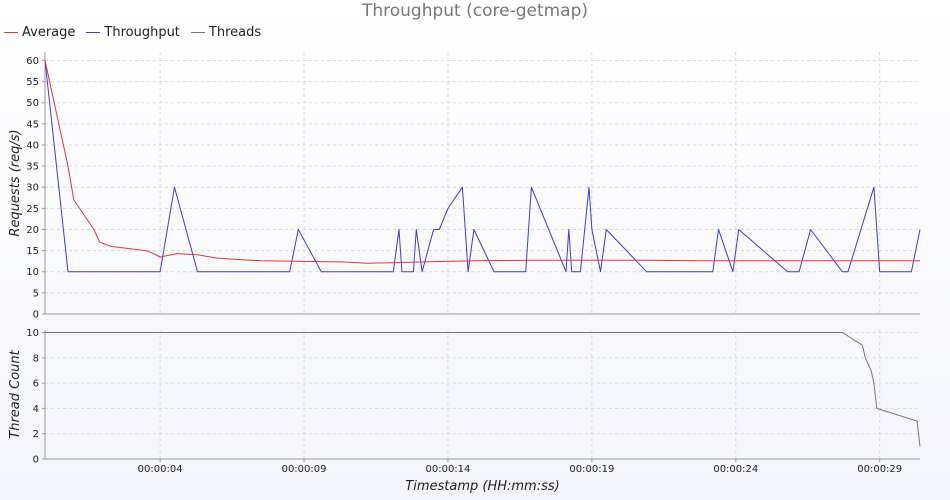 This screenshot has width=950, height=500. I want to click on legend-item-threads: Threads, so click(226, 32).